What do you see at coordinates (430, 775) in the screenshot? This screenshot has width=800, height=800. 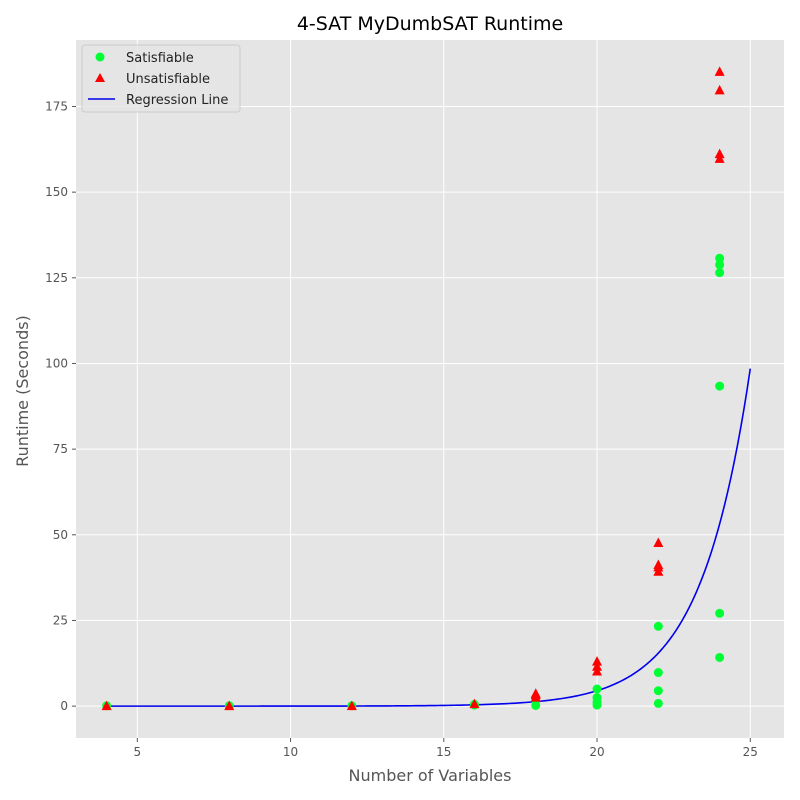 I see `x-axis-label: Number of Variables` at bounding box center [430, 775].